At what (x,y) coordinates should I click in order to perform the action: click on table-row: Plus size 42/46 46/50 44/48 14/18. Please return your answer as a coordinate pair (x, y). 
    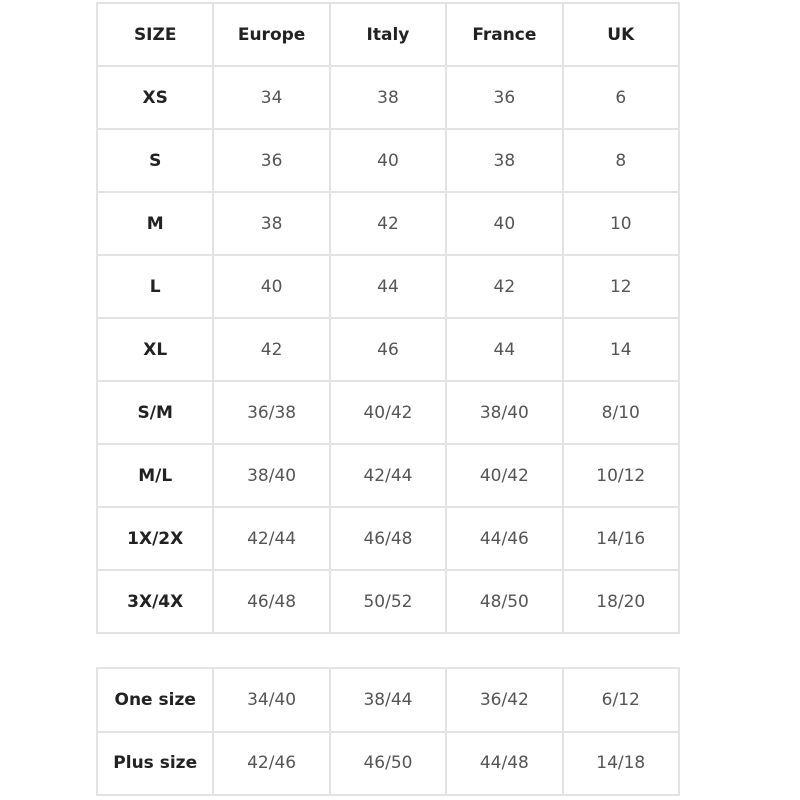
    Looking at the image, I should click on (387, 763).